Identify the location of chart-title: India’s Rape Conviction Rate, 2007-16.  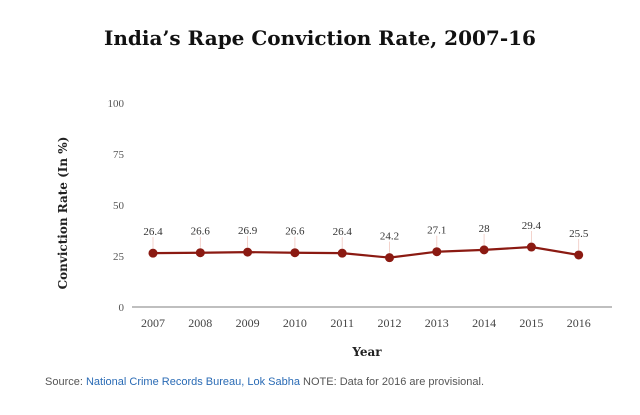
(320, 38).